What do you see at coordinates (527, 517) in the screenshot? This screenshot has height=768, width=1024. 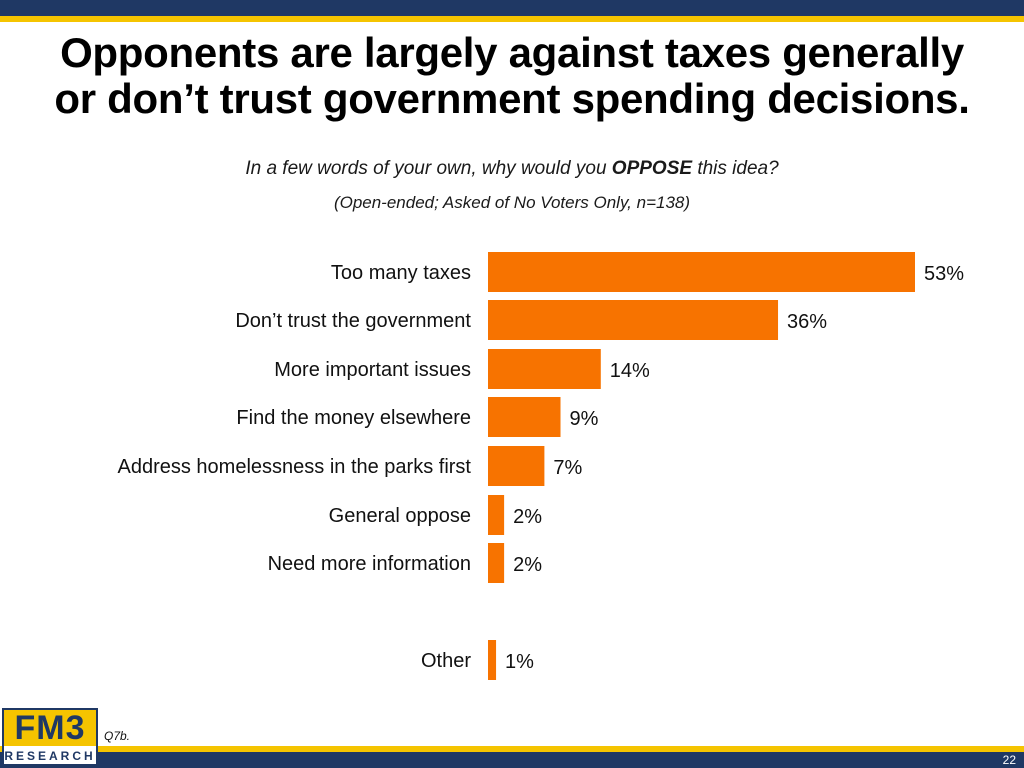 I see `value-label-general-oppose: 2%` at bounding box center [527, 517].